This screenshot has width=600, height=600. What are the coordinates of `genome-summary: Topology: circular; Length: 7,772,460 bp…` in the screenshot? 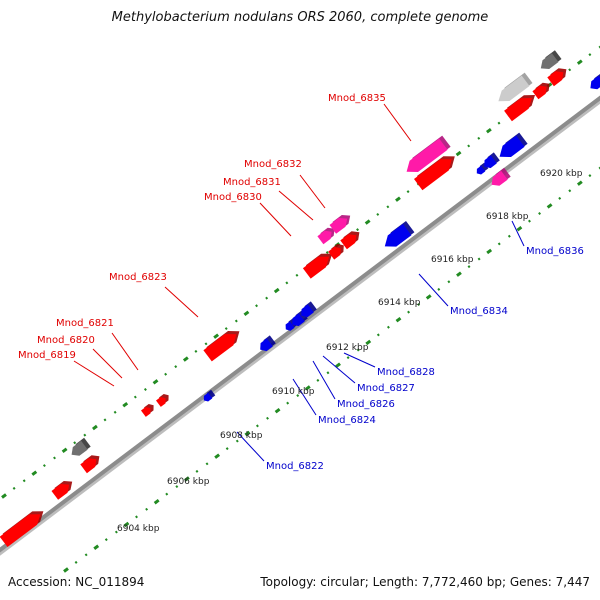 It's located at (425, 582).